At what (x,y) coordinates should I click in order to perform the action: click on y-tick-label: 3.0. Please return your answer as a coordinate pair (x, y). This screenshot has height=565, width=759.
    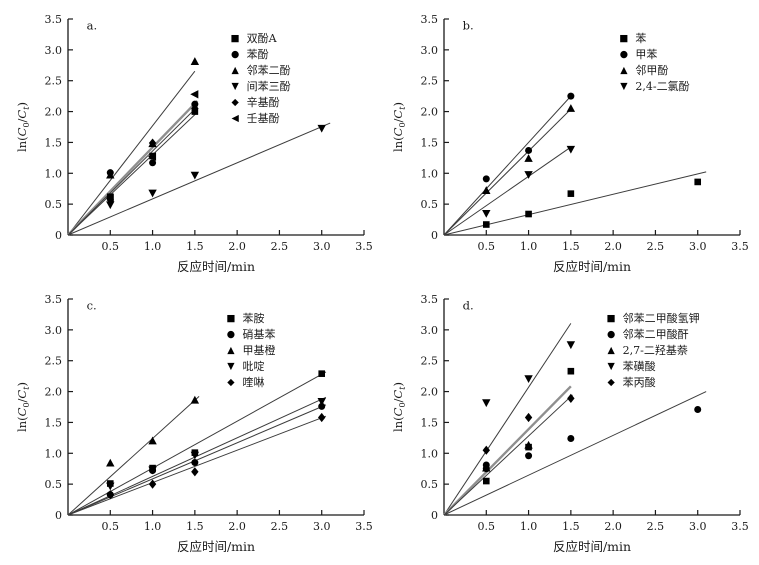
    Looking at the image, I should click on (54, 330).